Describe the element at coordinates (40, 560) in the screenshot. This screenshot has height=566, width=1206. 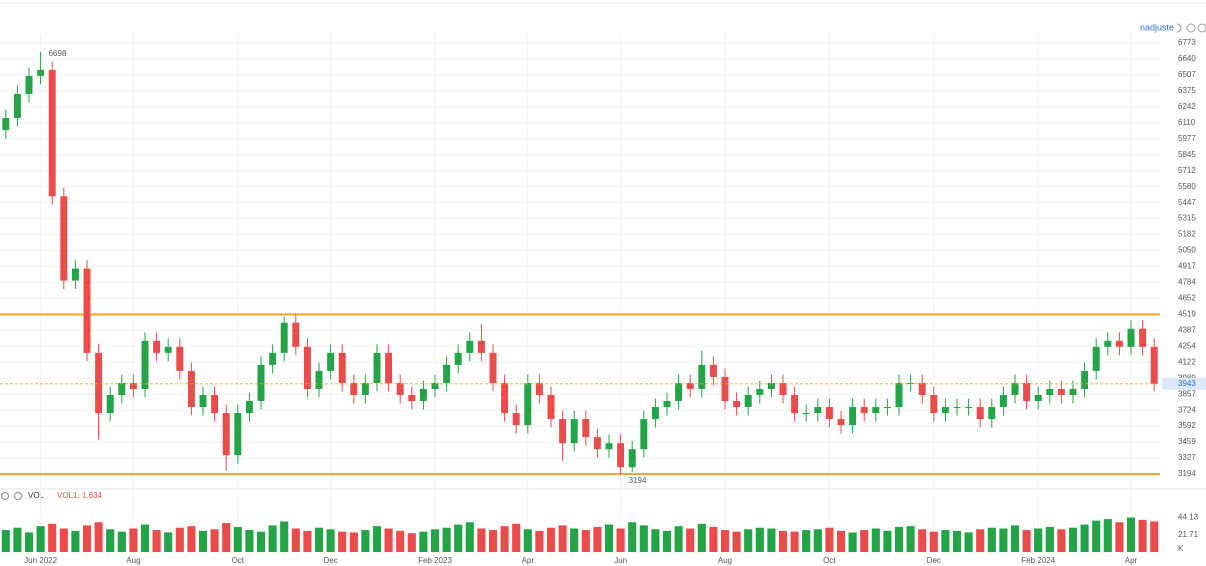
I see `x-tick-label: Jun 2022` at that location.